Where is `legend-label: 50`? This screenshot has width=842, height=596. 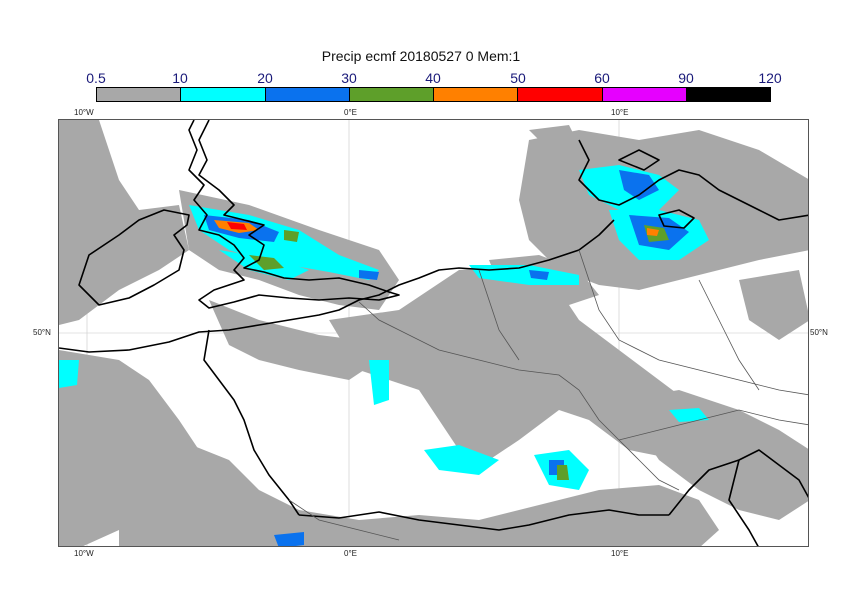 legend-label: 50 is located at coordinates (518, 78).